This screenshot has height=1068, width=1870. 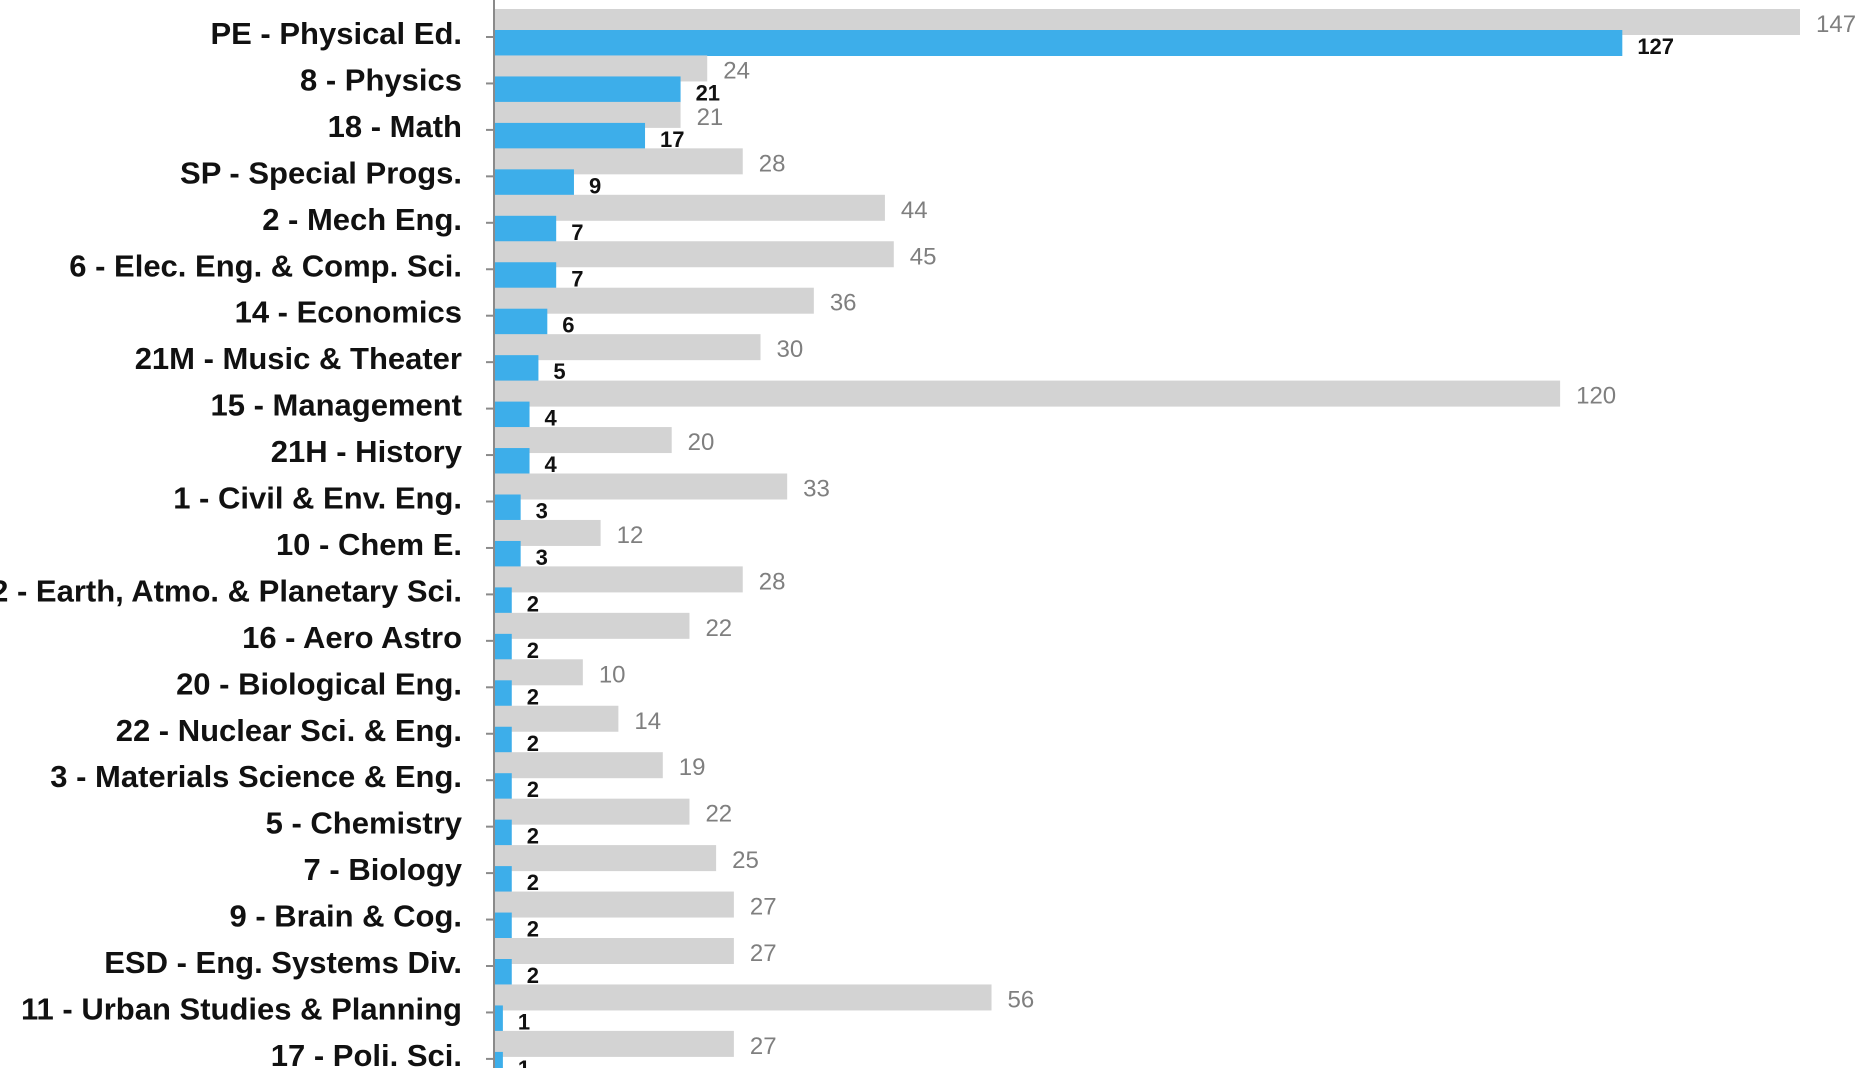 I want to click on total-value-label: 56, so click(x=1021, y=999).